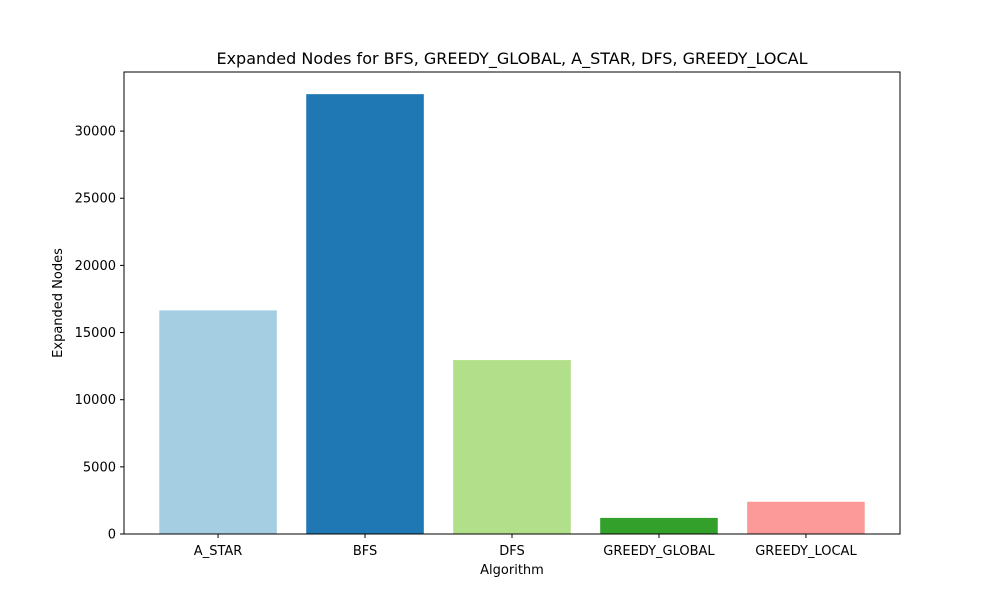  Describe the element at coordinates (659, 525) in the screenshot. I see `bar-greedy-global` at that location.